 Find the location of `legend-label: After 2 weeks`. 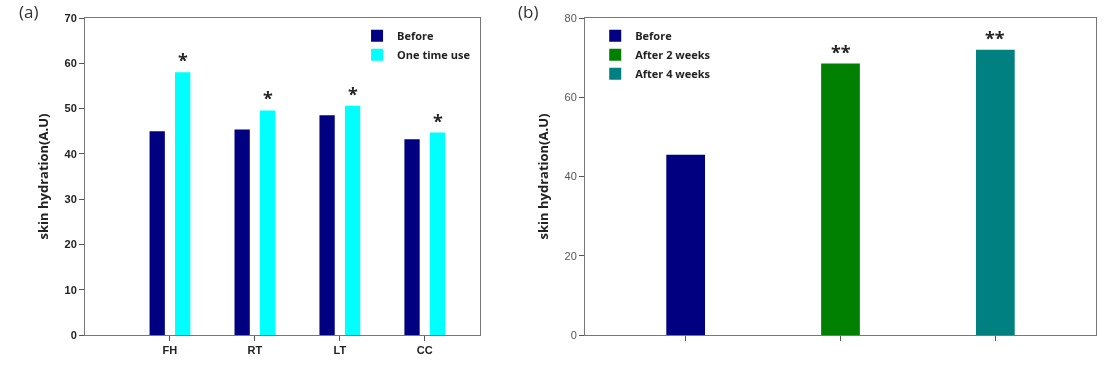

legend-label: After 2 weeks is located at coordinates (673, 54).